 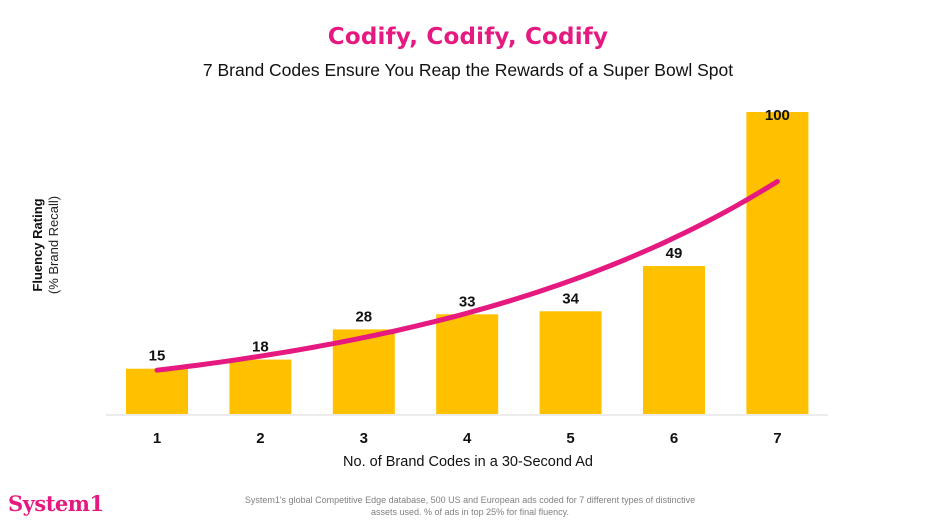 What do you see at coordinates (674, 438) in the screenshot?
I see `x-tick-label-6: 6` at bounding box center [674, 438].